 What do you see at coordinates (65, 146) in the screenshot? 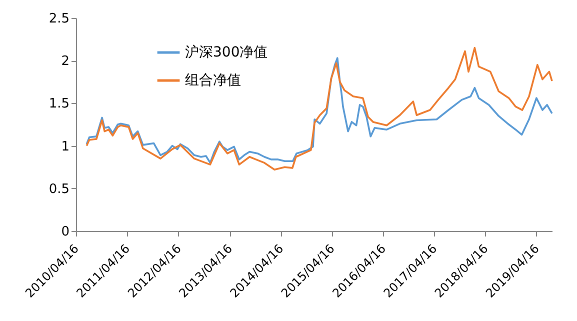
I see `y-tick-label: 1` at bounding box center [65, 146].